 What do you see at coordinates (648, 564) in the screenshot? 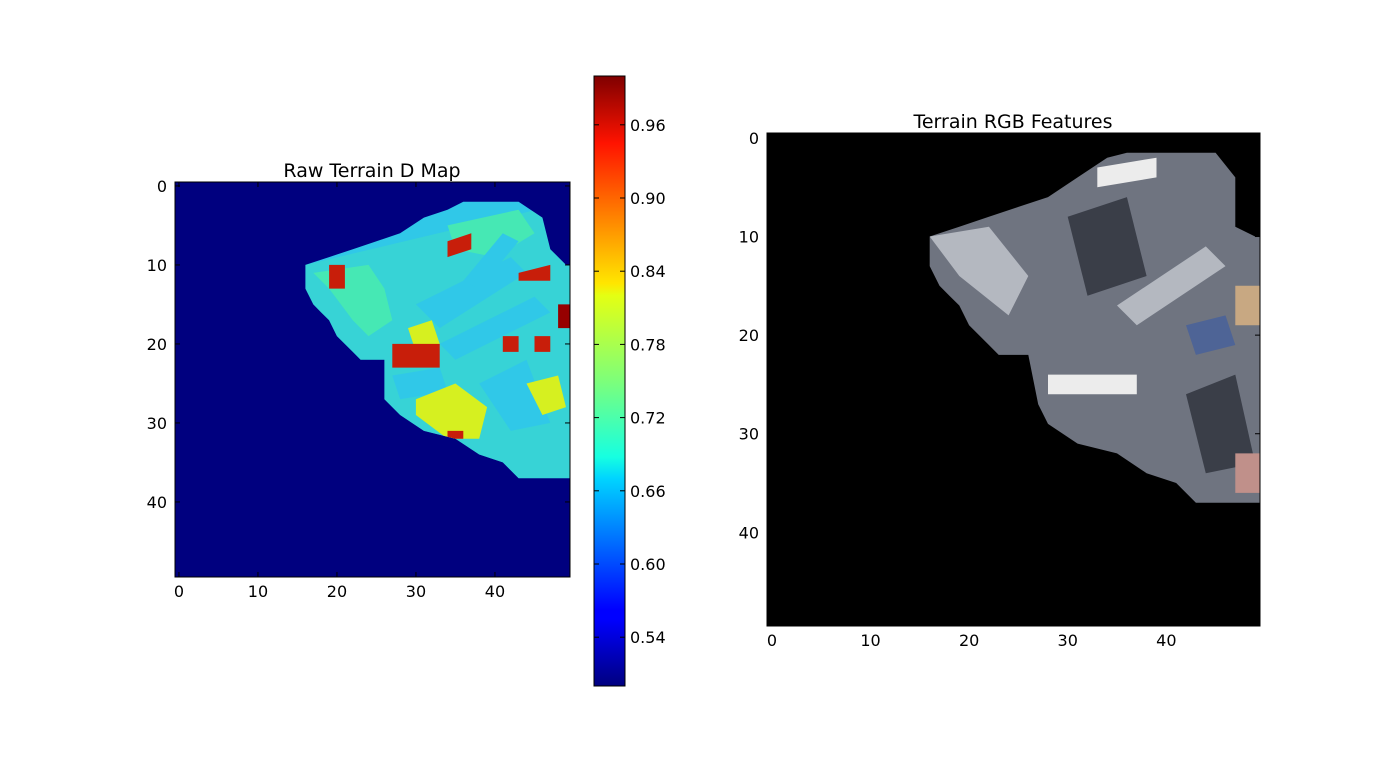
I see `colorbar-tick-label: 0.60` at bounding box center [648, 564].